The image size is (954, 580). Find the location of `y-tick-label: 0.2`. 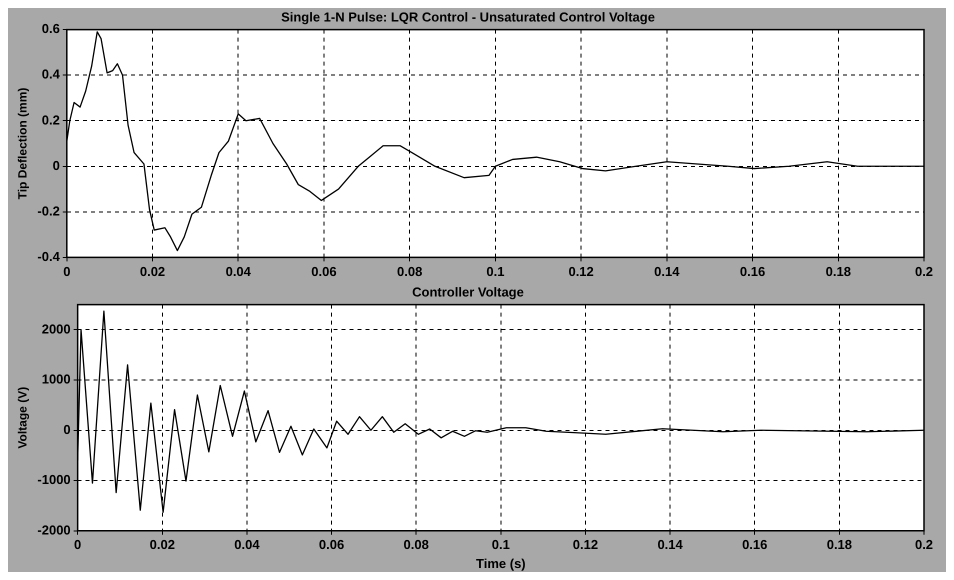

y-tick-label: 0.2 is located at coordinates (51, 120).